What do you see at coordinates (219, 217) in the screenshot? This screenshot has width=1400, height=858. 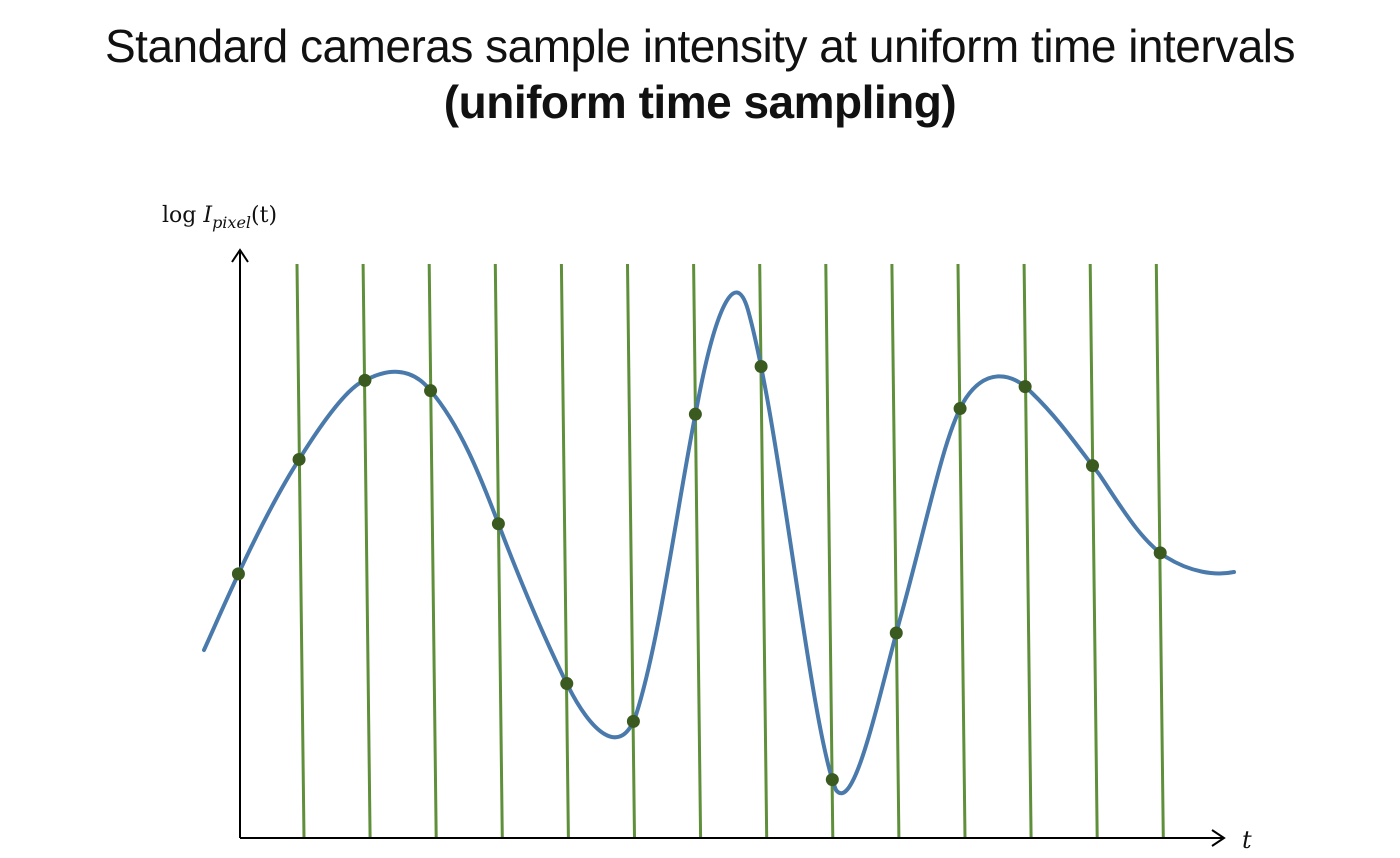 I see `y-axis-label: log Ipixel(t)` at bounding box center [219, 217].